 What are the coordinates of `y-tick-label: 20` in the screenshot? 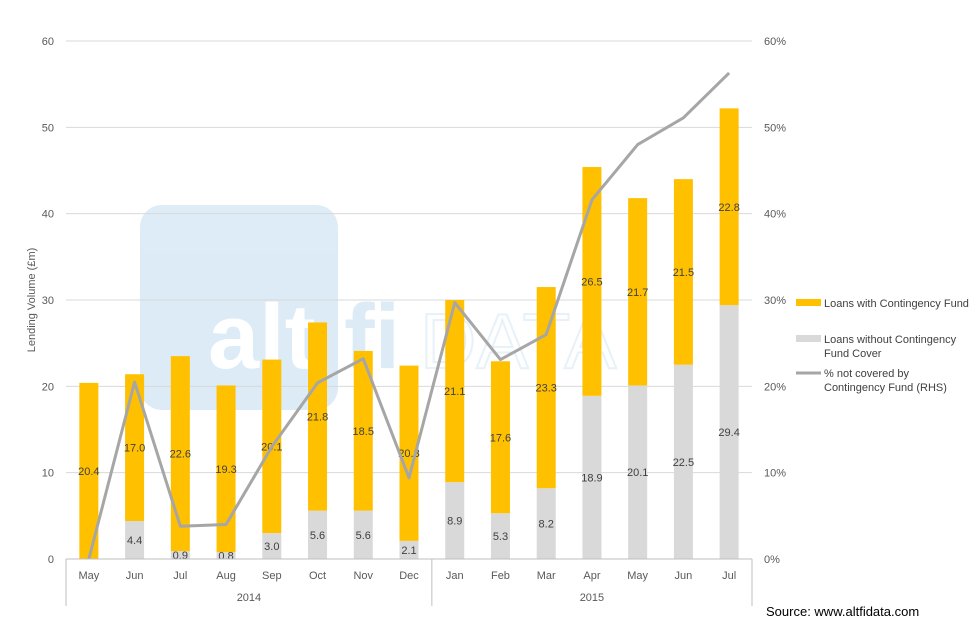 It's located at (48, 387).